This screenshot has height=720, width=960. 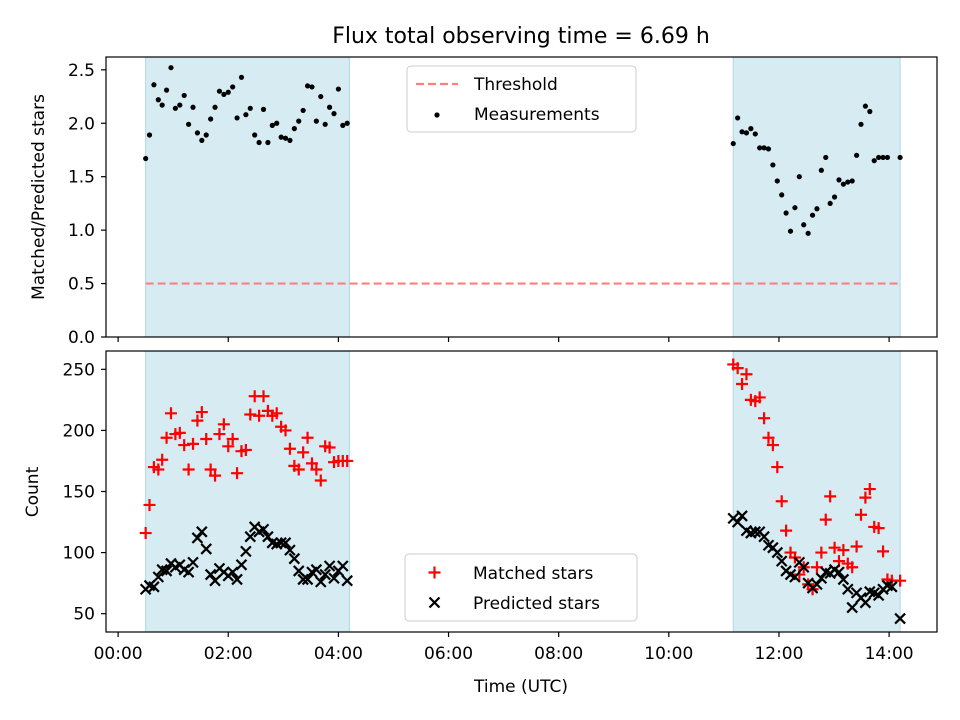 I want to click on predicted-stars-series, so click(x=522, y=567).